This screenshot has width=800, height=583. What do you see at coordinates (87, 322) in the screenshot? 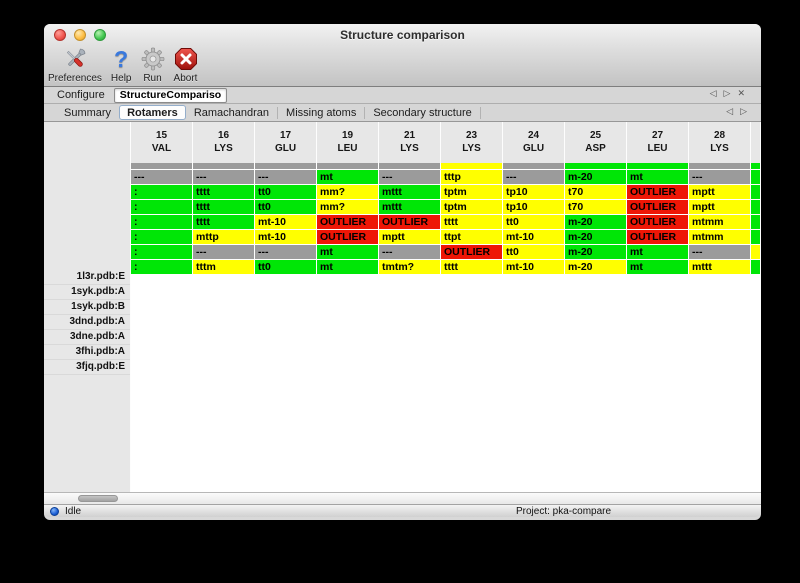
I see `row-label: 3dnd.pdb:A` at bounding box center [87, 322].